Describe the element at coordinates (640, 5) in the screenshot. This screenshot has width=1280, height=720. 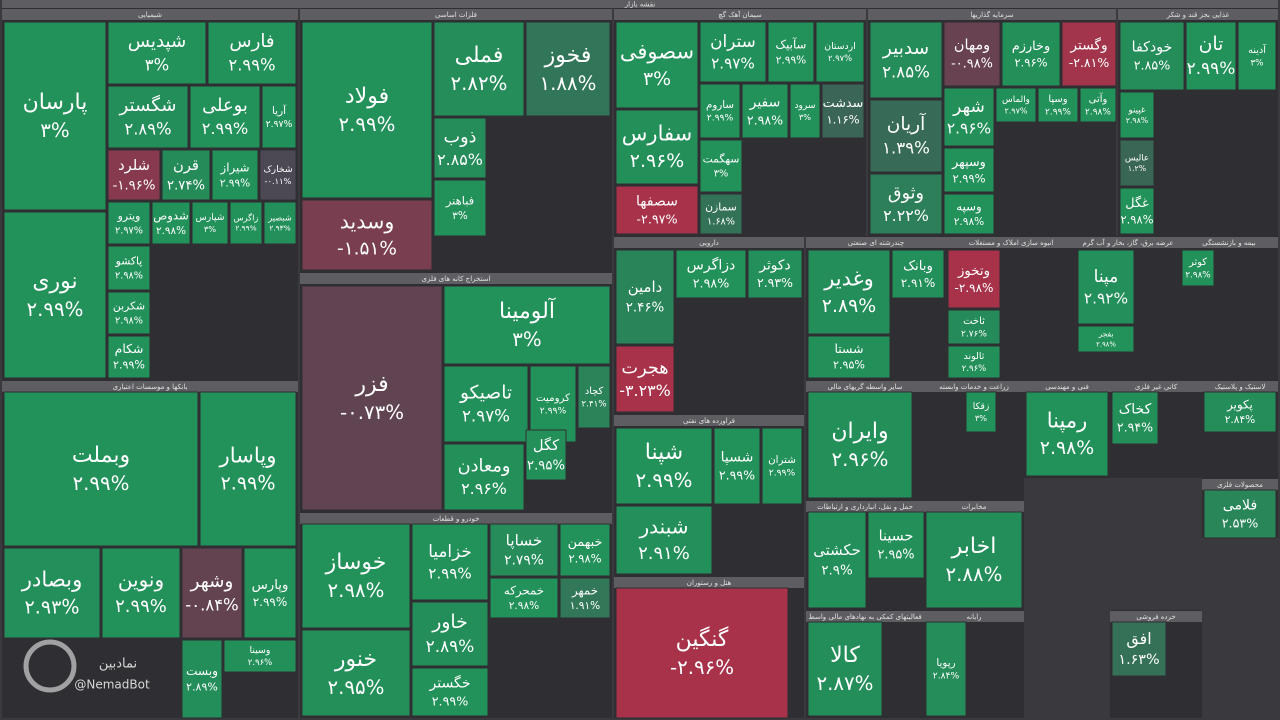
I see `chart-title: نقشه بازار` at that location.